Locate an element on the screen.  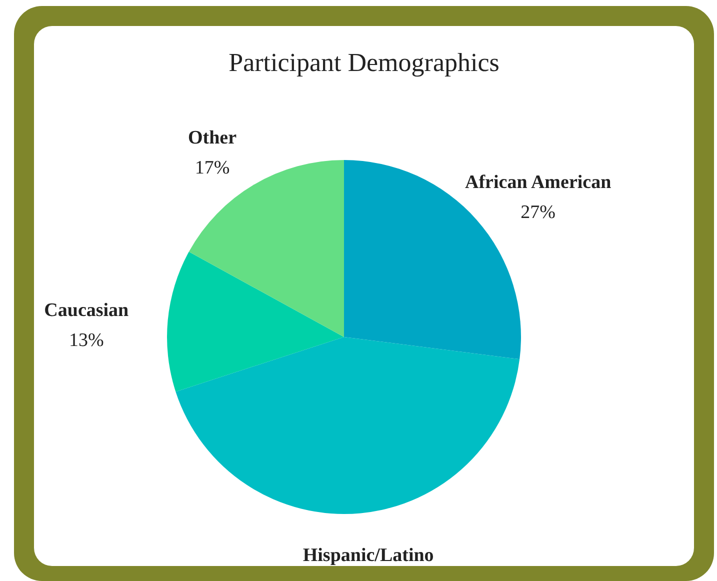
data-label: 17% is located at coordinates (212, 167).